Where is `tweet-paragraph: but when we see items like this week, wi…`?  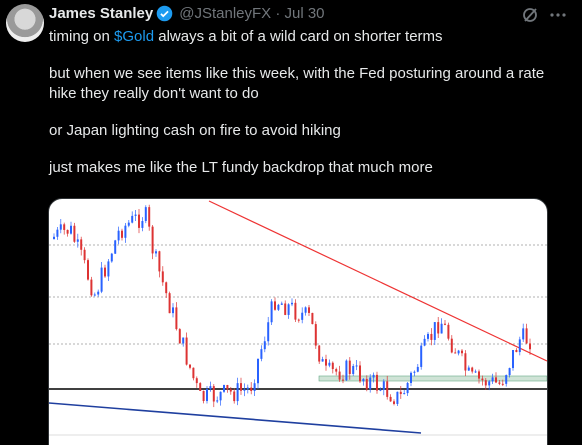 tweet-paragraph: but when we see items like this week, wi… is located at coordinates (297, 83).